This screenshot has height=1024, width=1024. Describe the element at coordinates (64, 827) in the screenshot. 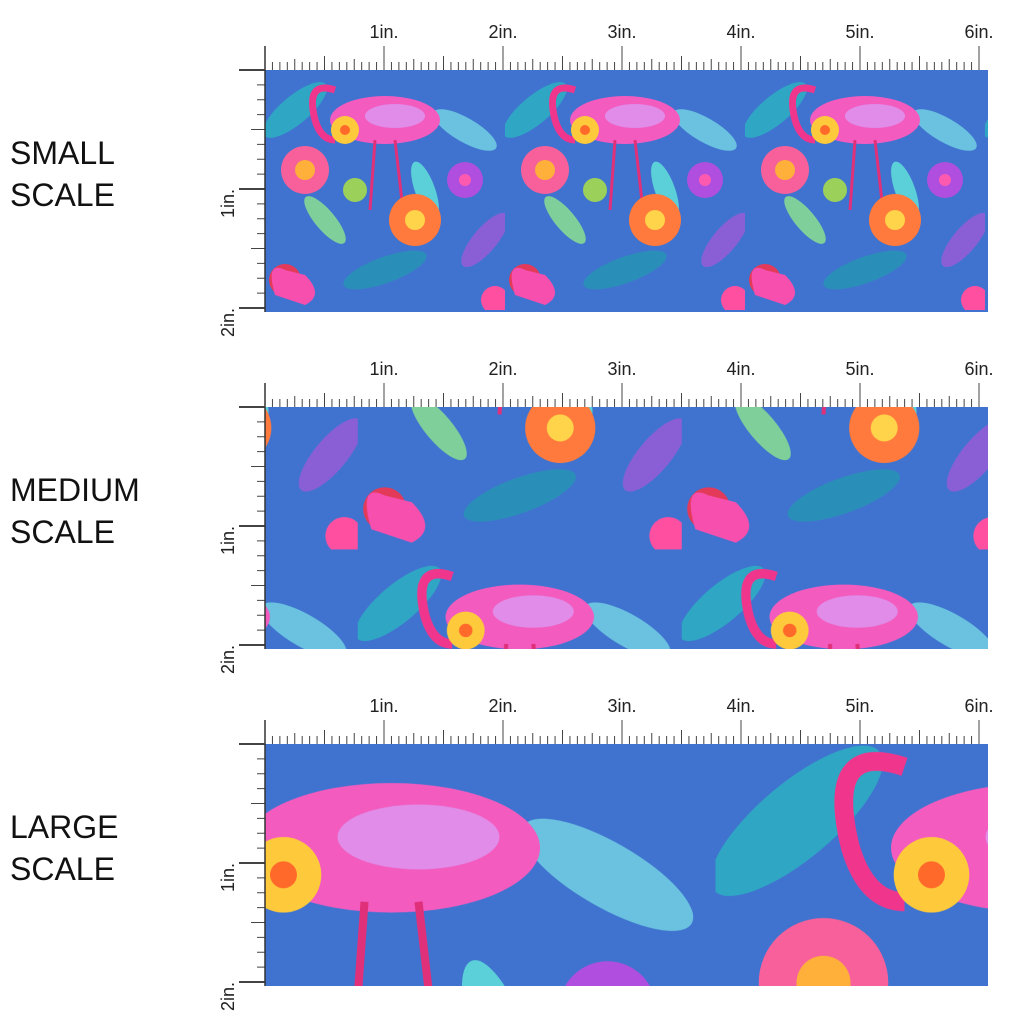

I see `scale-label: LARGE` at that location.